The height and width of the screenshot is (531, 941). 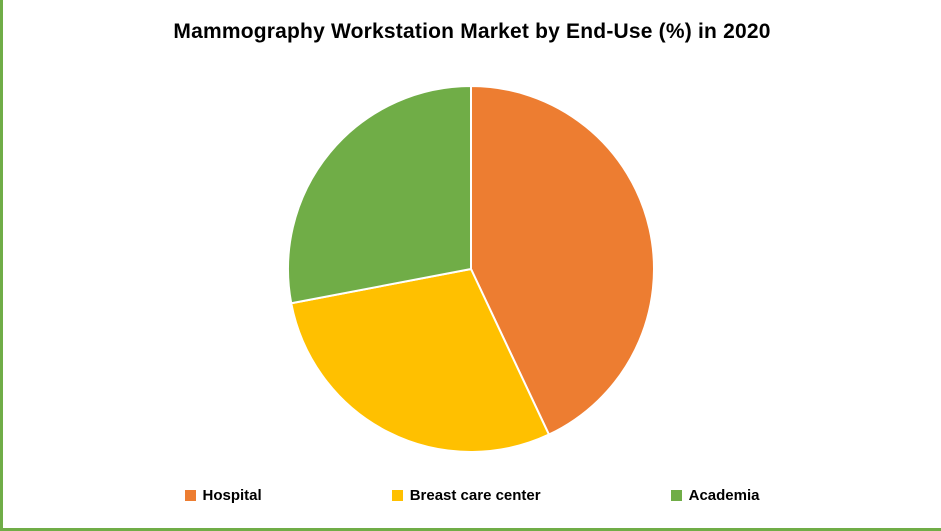 What do you see at coordinates (379, 195) in the screenshot?
I see `pie-slice-academia` at bounding box center [379, 195].